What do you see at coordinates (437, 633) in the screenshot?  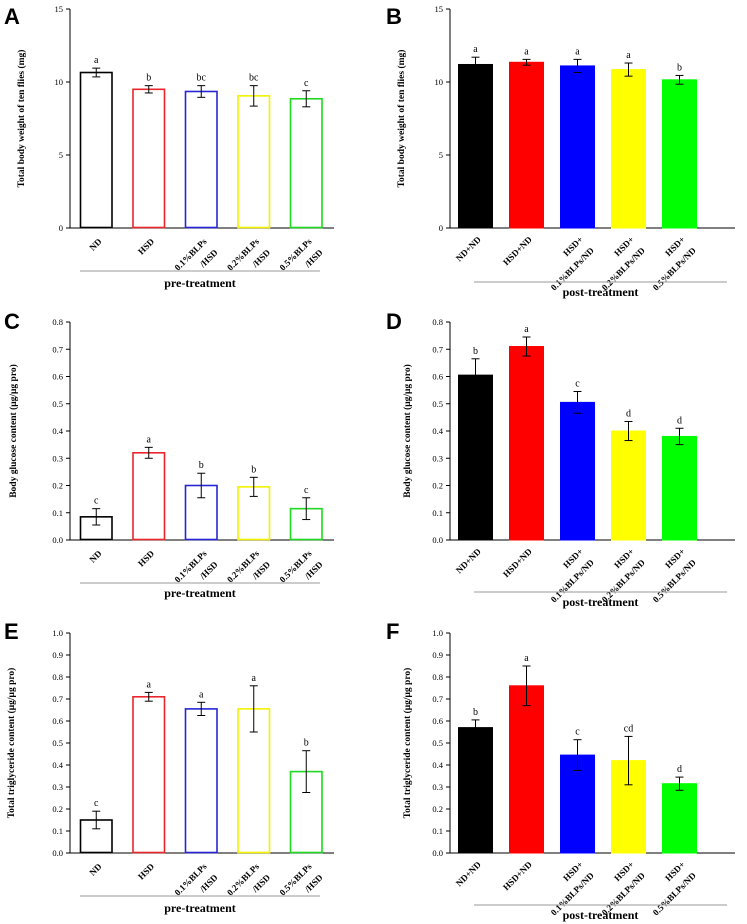 I see `y-tick-label: 1.0` at bounding box center [437, 633].